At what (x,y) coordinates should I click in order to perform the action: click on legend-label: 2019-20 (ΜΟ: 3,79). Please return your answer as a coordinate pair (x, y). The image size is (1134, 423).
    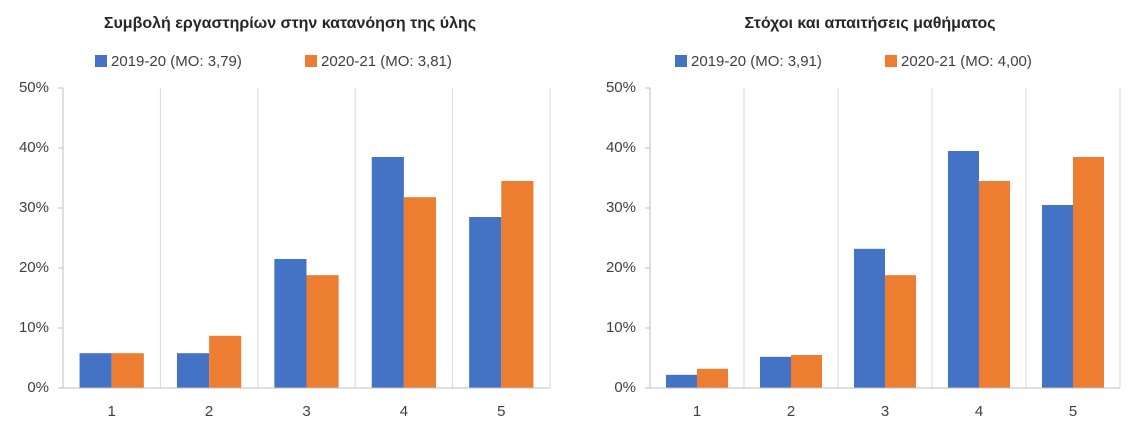
    Looking at the image, I should click on (176, 61).